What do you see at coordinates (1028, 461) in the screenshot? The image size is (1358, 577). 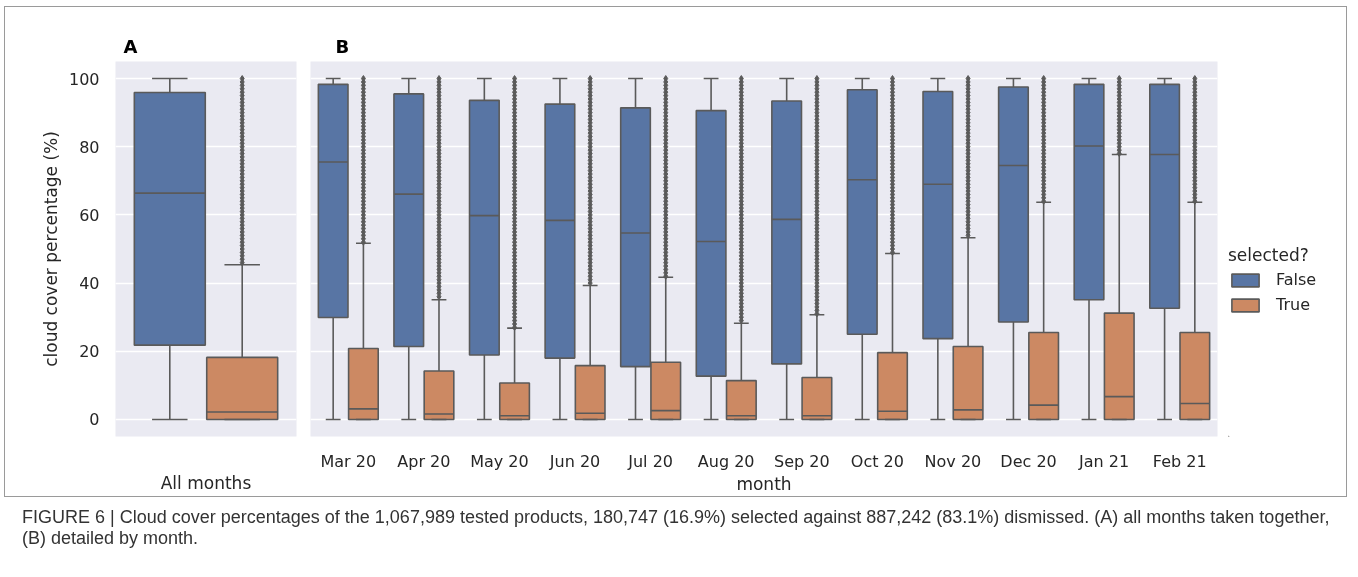 I see `x-tick-label: Dec 20` at bounding box center [1028, 461].